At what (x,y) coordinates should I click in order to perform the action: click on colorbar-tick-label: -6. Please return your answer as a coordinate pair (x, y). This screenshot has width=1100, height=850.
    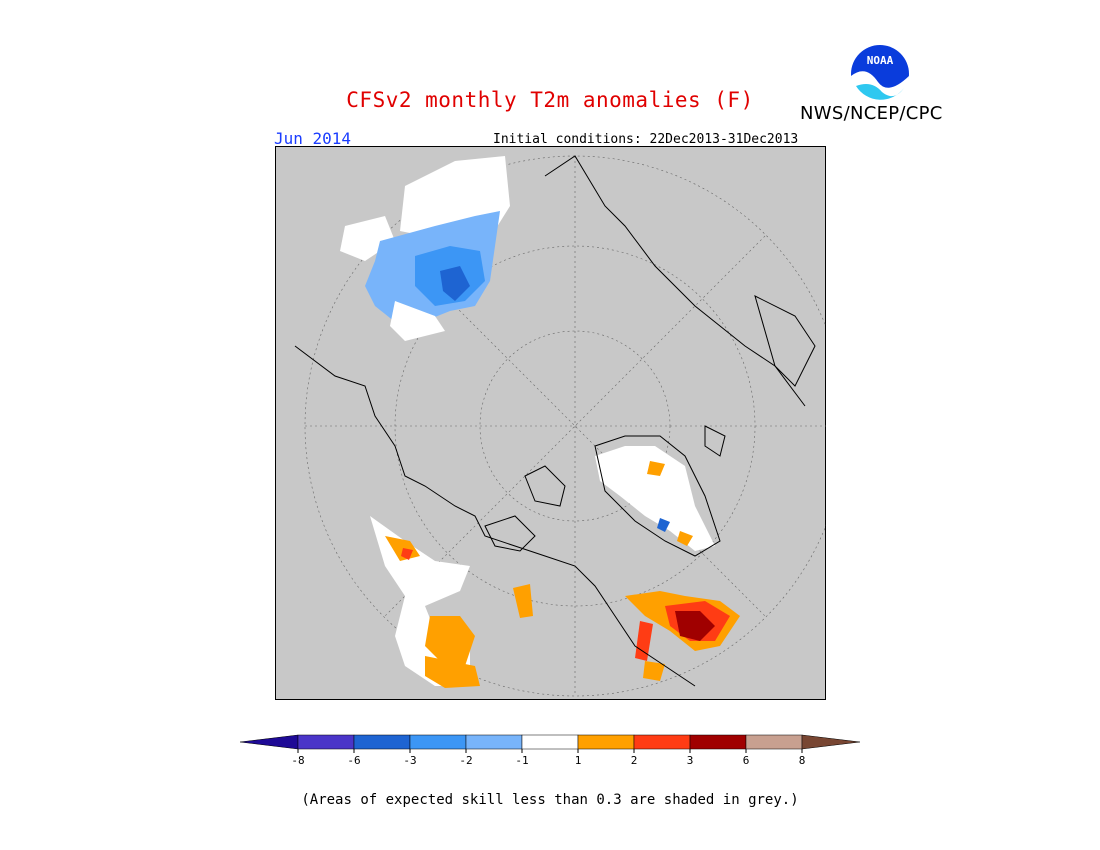
    Looking at the image, I should click on (353, 760).